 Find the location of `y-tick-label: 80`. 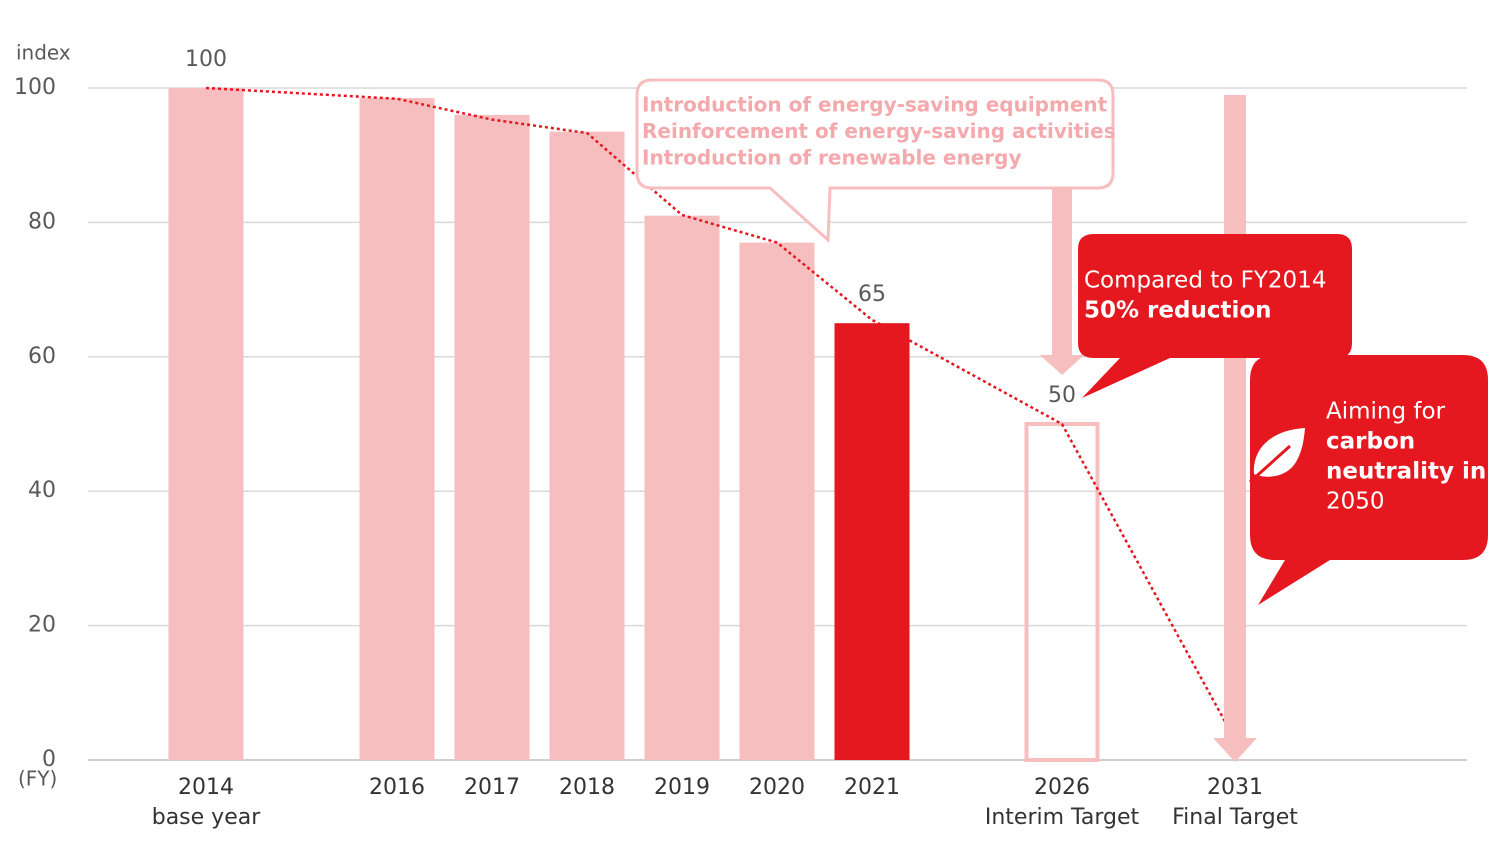

y-tick-label: 80 is located at coordinates (42, 221).